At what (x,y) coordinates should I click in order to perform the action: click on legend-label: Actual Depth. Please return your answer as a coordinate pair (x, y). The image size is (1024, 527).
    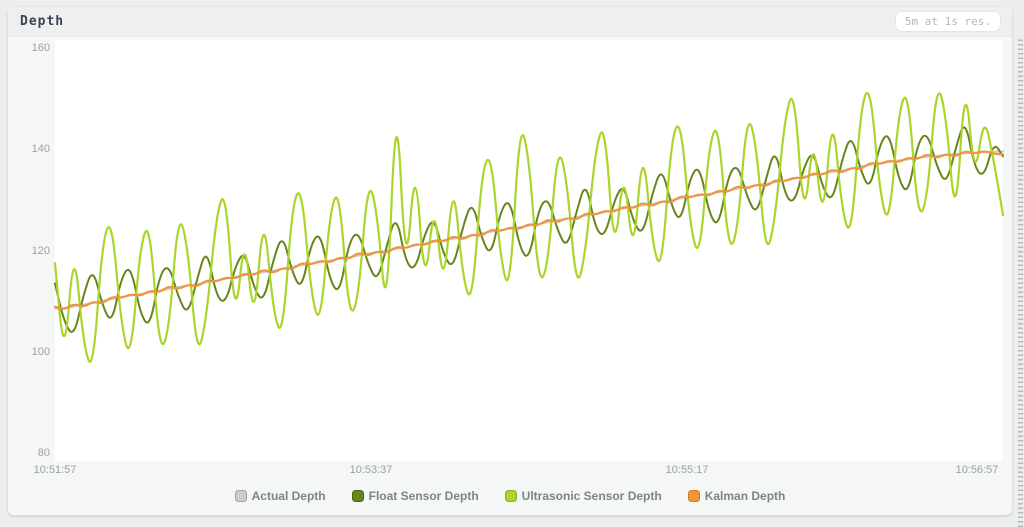
    Looking at the image, I should click on (288, 496).